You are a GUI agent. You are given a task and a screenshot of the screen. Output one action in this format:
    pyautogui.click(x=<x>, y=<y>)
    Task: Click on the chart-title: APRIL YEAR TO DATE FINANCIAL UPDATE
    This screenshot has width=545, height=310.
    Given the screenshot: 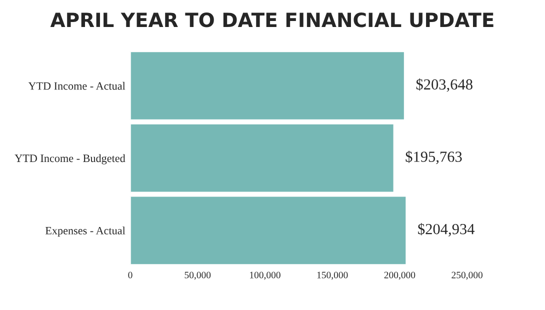 What is the action you would take?
    pyautogui.click(x=272, y=20)
    